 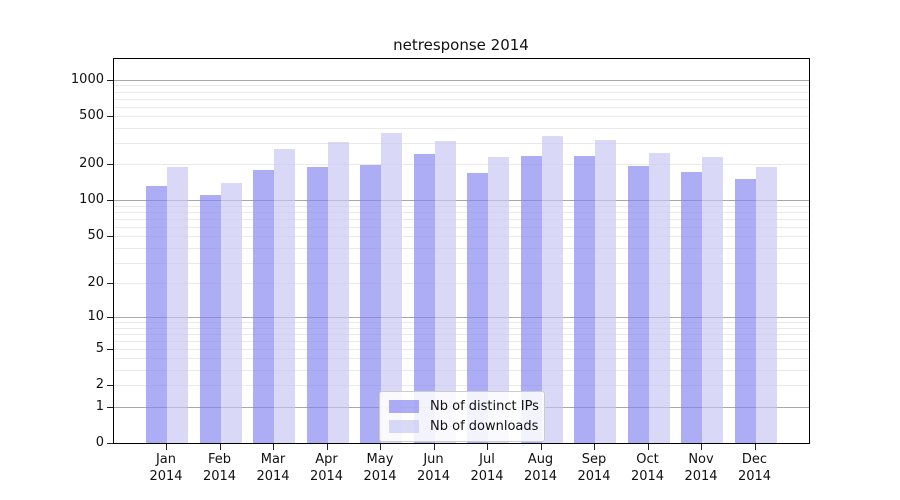 What do you see at coordinates (219, 468) in the screenshot?
I see `x-axis-tick-label: Feb 2014` at bounding box center [219, 468].